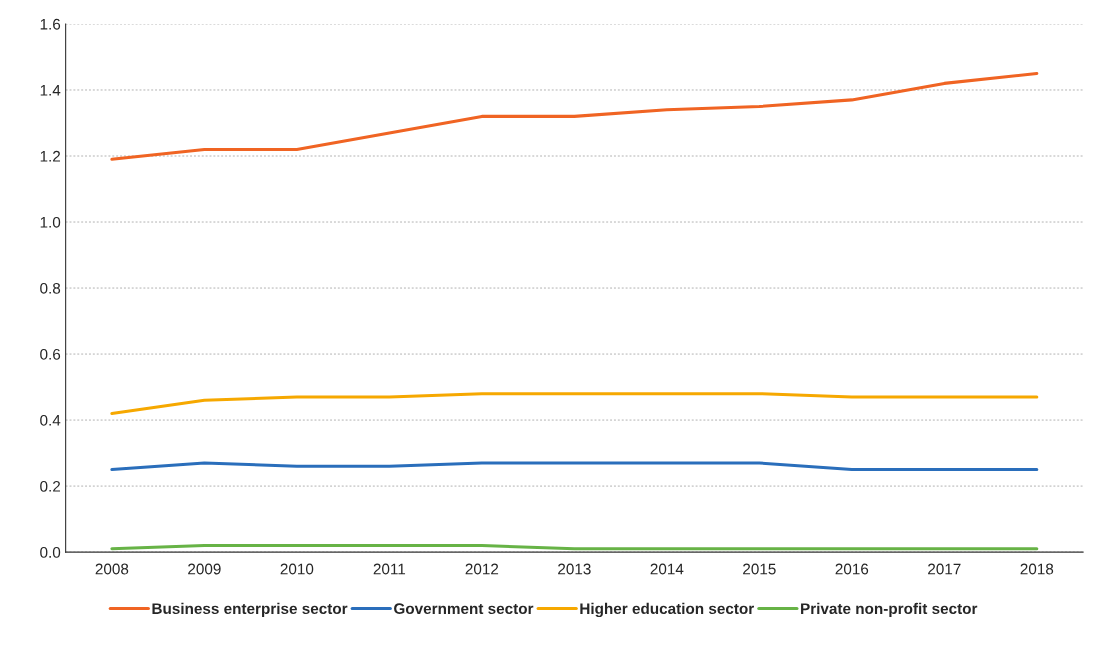 This screenshot has height=648, width=1094. I want to click on x-tick-label: 2013, so click(574, 569).